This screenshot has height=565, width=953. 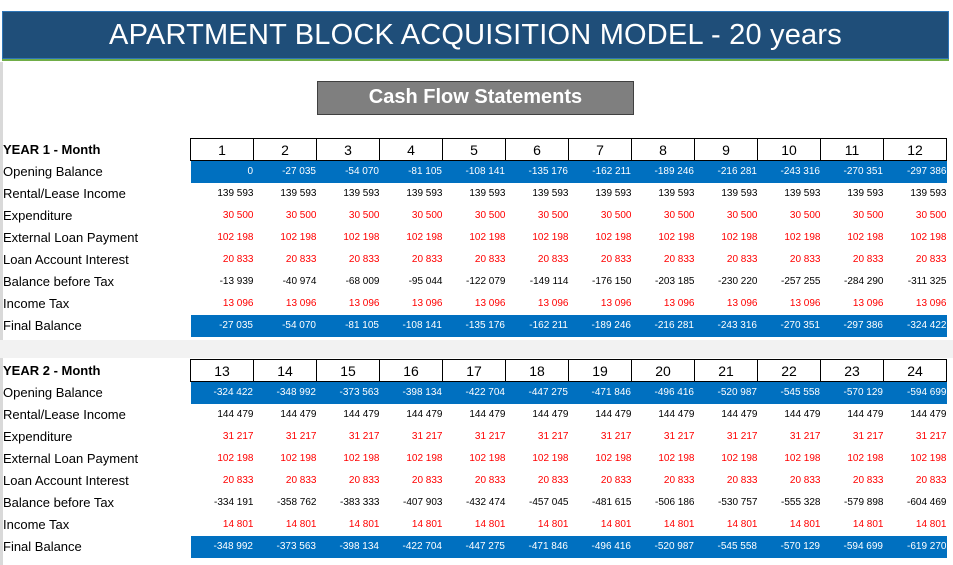 What do you see at coordinates (348, 325) in the screenshot?
I see `value-cell: -81 105` at bounding box center [348, 325].